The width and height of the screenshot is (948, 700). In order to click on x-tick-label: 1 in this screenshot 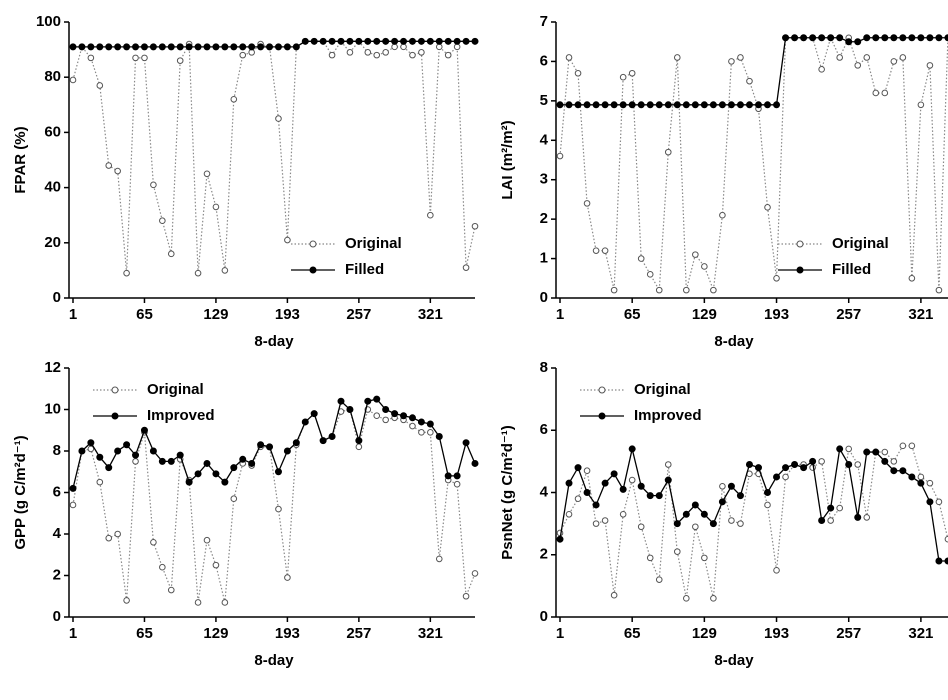, I will do `click(560, 633)`.